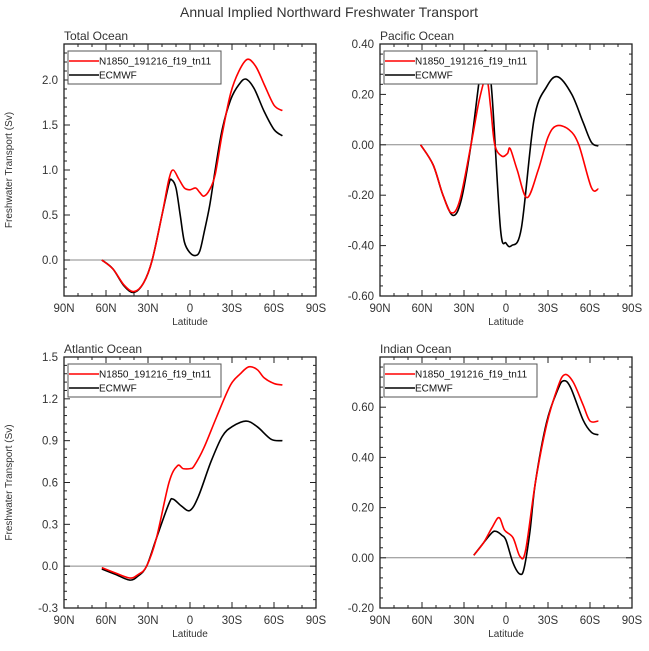  Describe the element at coordinates (50, 400) in the screenshot. I see `y-tick-label: 1.2` at that location.